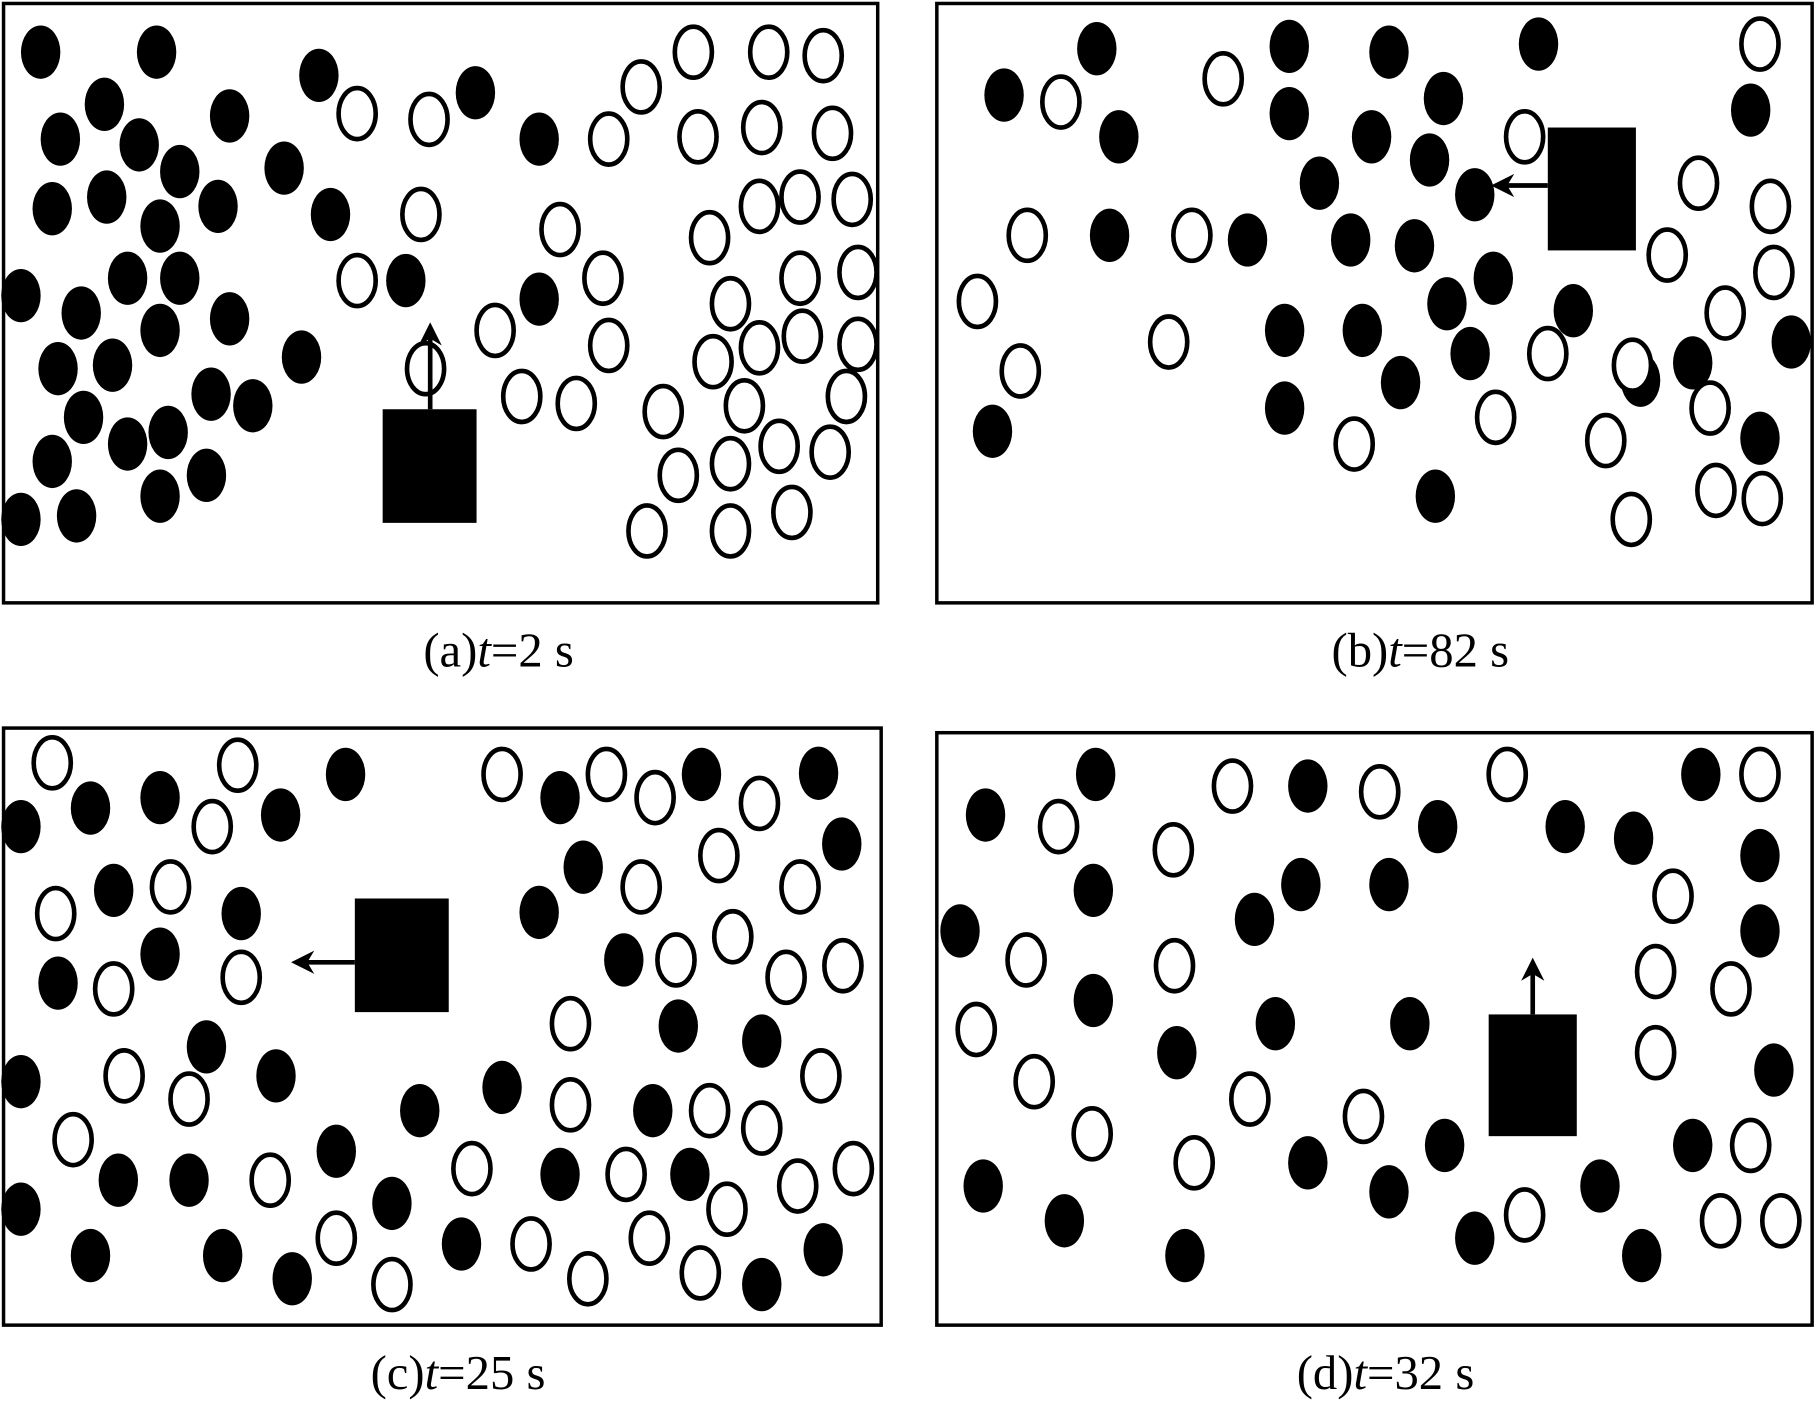 The image size is (1818, 1426). Describe the element at coordinates (1395, 651) in the screenshot. I see `caption-variable: t` at that location.